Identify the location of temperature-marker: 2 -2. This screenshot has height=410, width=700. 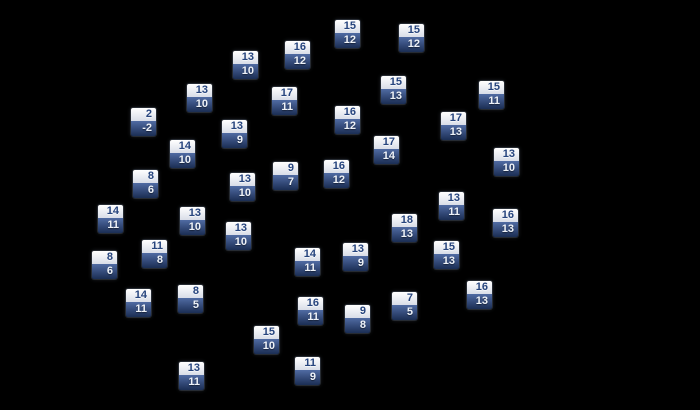
(143, 122).